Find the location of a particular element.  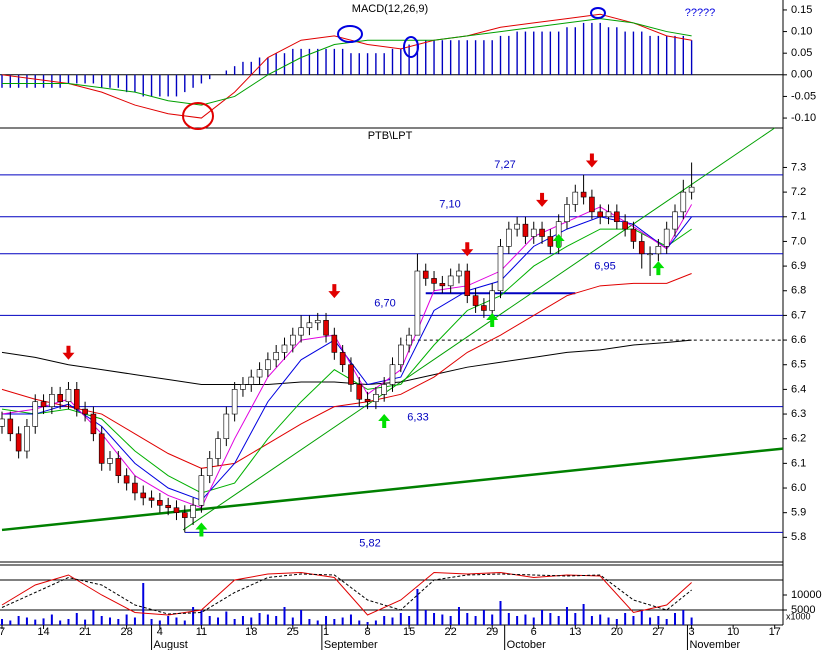

month-label: September is located at coordinates (351, 644).